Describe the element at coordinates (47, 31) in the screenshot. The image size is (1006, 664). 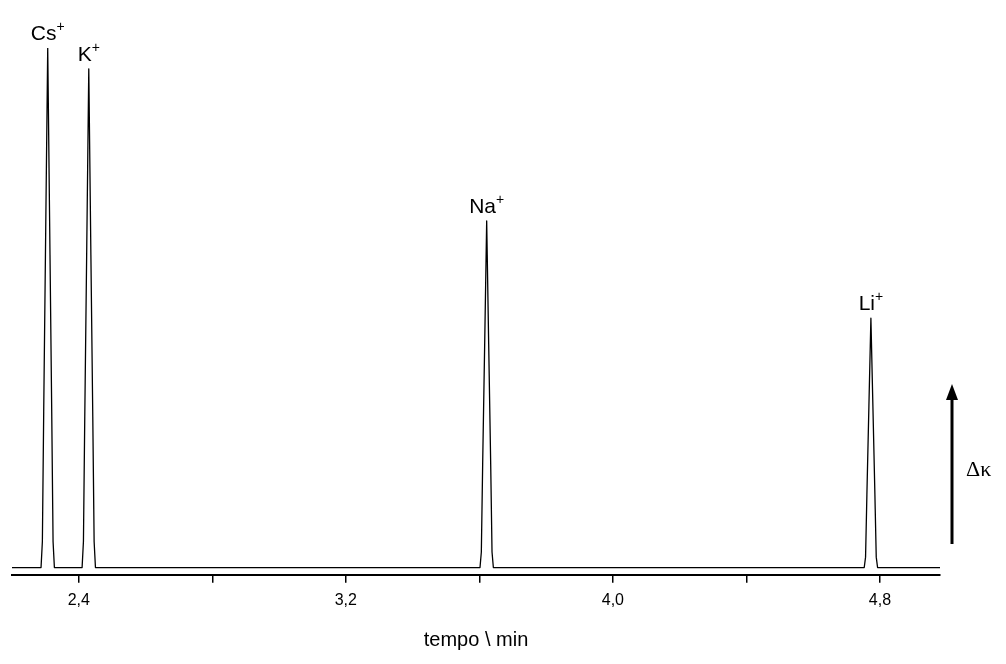
I see `annotation: Cs+` at that location.